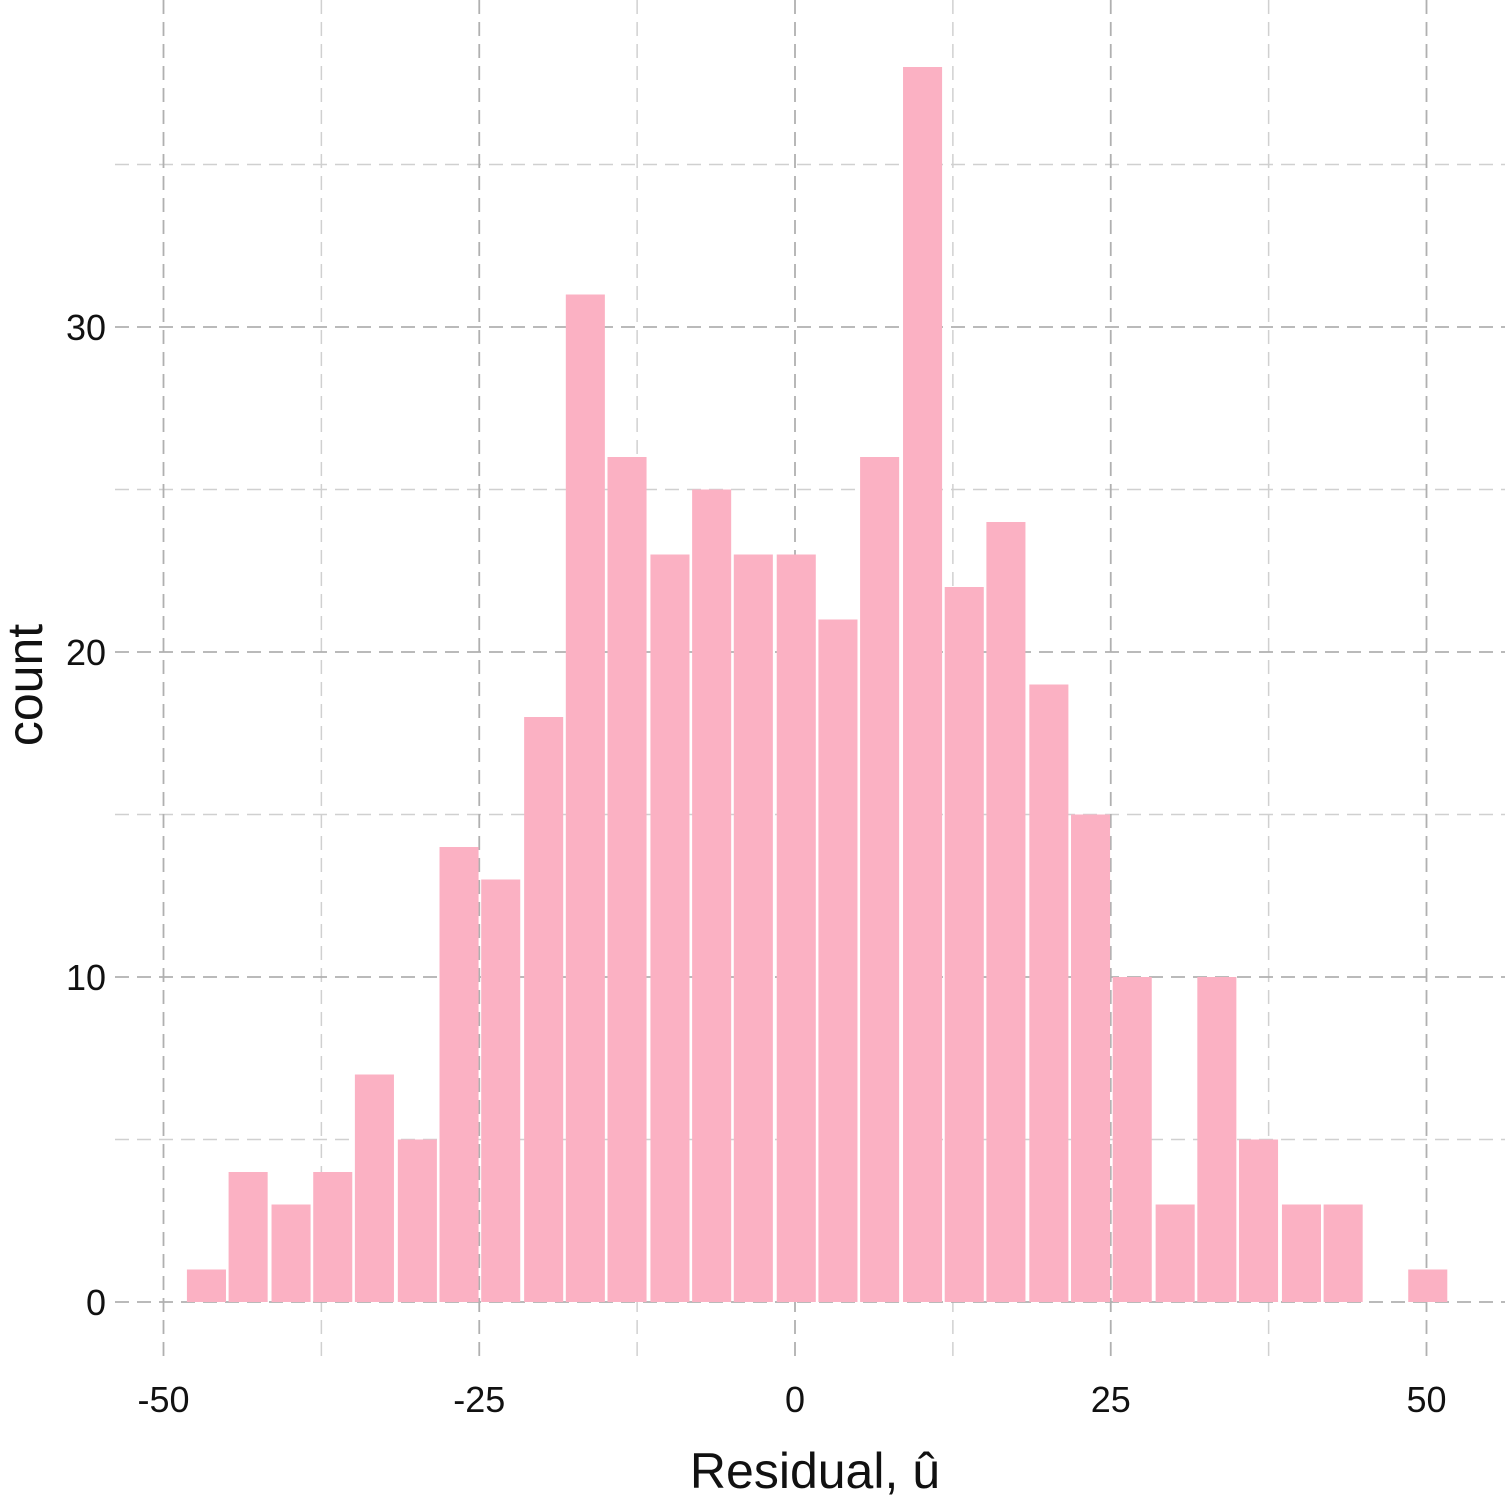  I want to click on y-axis-label: count, so click(26, 685).